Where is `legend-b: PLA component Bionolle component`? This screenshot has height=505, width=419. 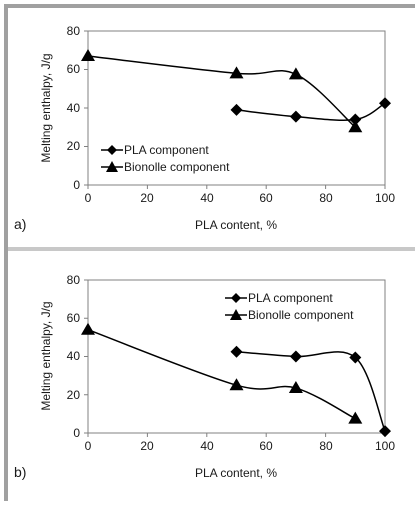
legend-b: PLA component Bionolle component is located at coordinates (289, 306).